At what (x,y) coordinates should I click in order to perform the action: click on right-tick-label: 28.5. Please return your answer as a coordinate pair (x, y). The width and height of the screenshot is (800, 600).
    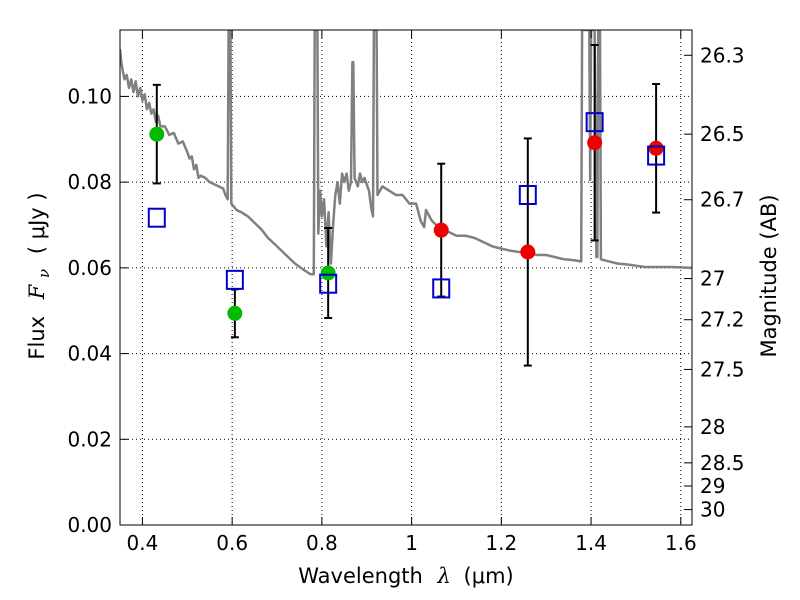
    Looking at the image, I should click on (722, 463).